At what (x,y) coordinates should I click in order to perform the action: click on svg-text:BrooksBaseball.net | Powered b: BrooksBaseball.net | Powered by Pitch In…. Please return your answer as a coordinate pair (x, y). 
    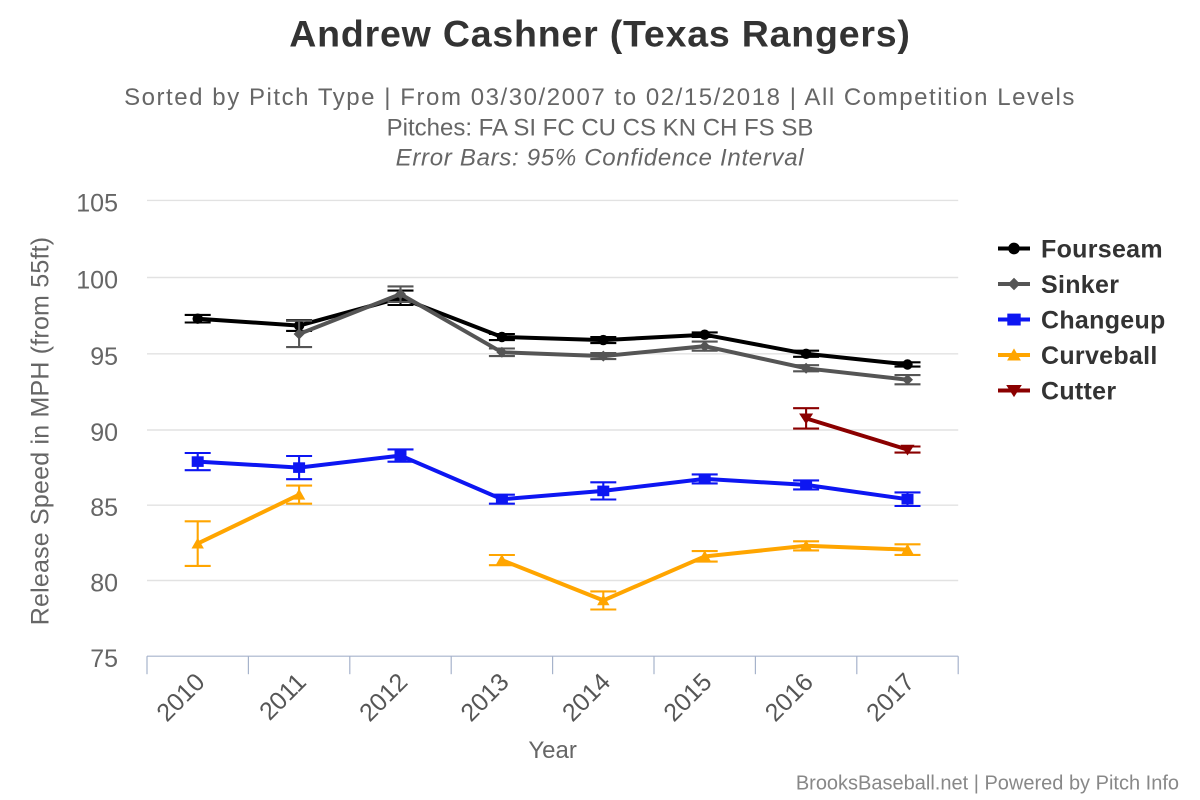
    Looking at the image, I should click on (987, 784).